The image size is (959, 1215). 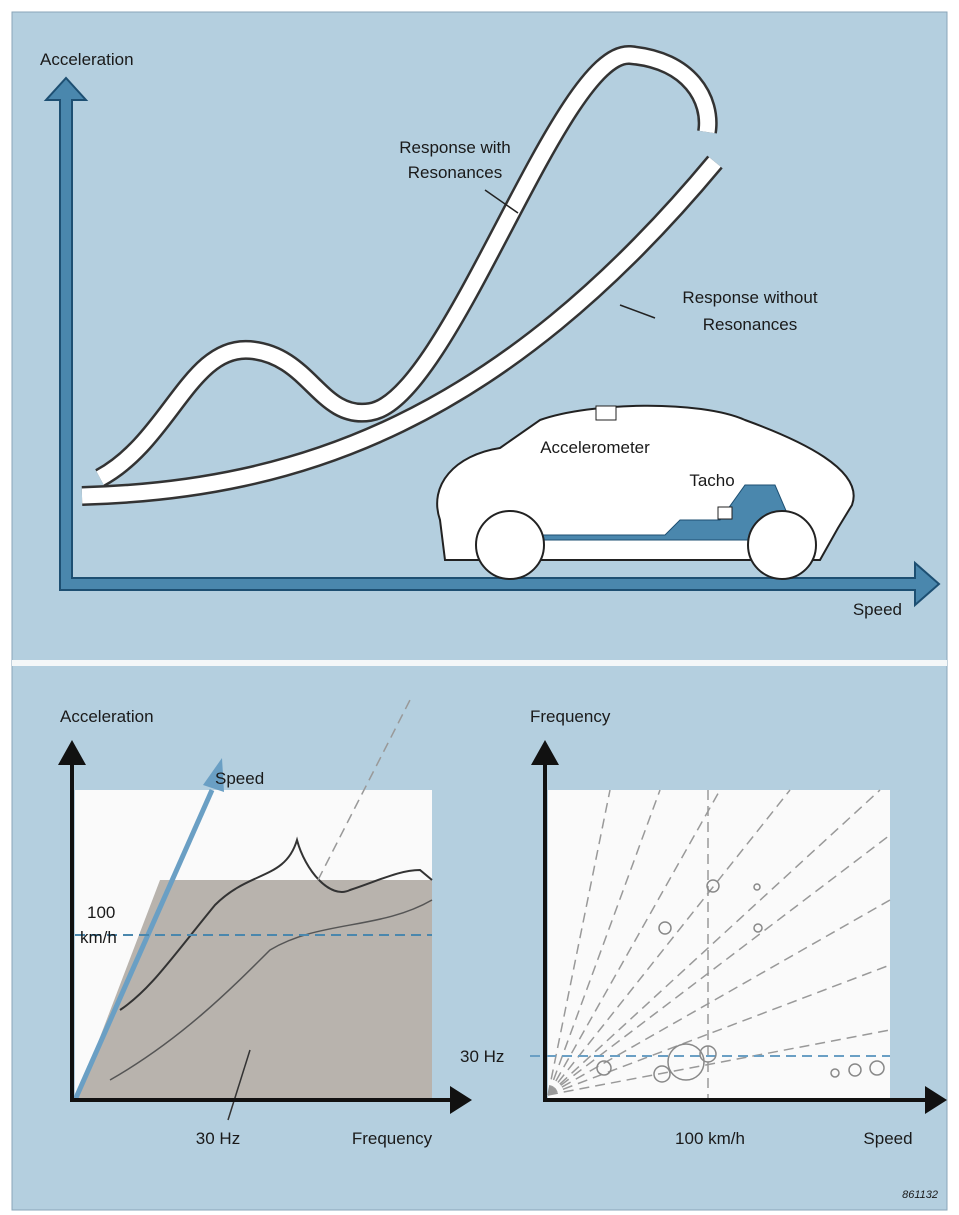 I want to click on speed-axis-head, so click(x=213, y=775).